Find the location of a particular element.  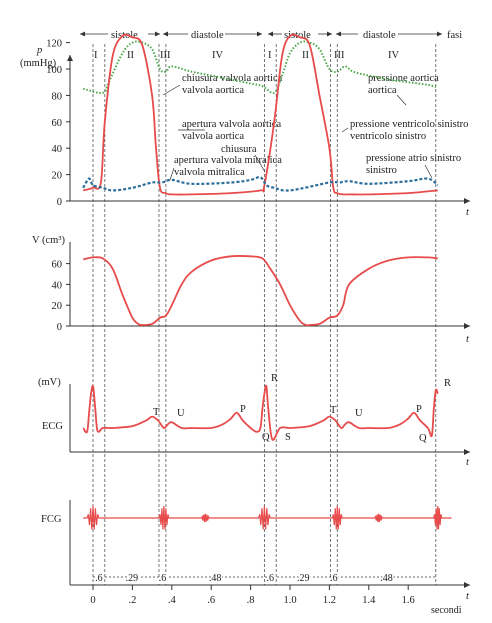

pressure-ytick-label-60: 60 is located at coordinates (57, 123).